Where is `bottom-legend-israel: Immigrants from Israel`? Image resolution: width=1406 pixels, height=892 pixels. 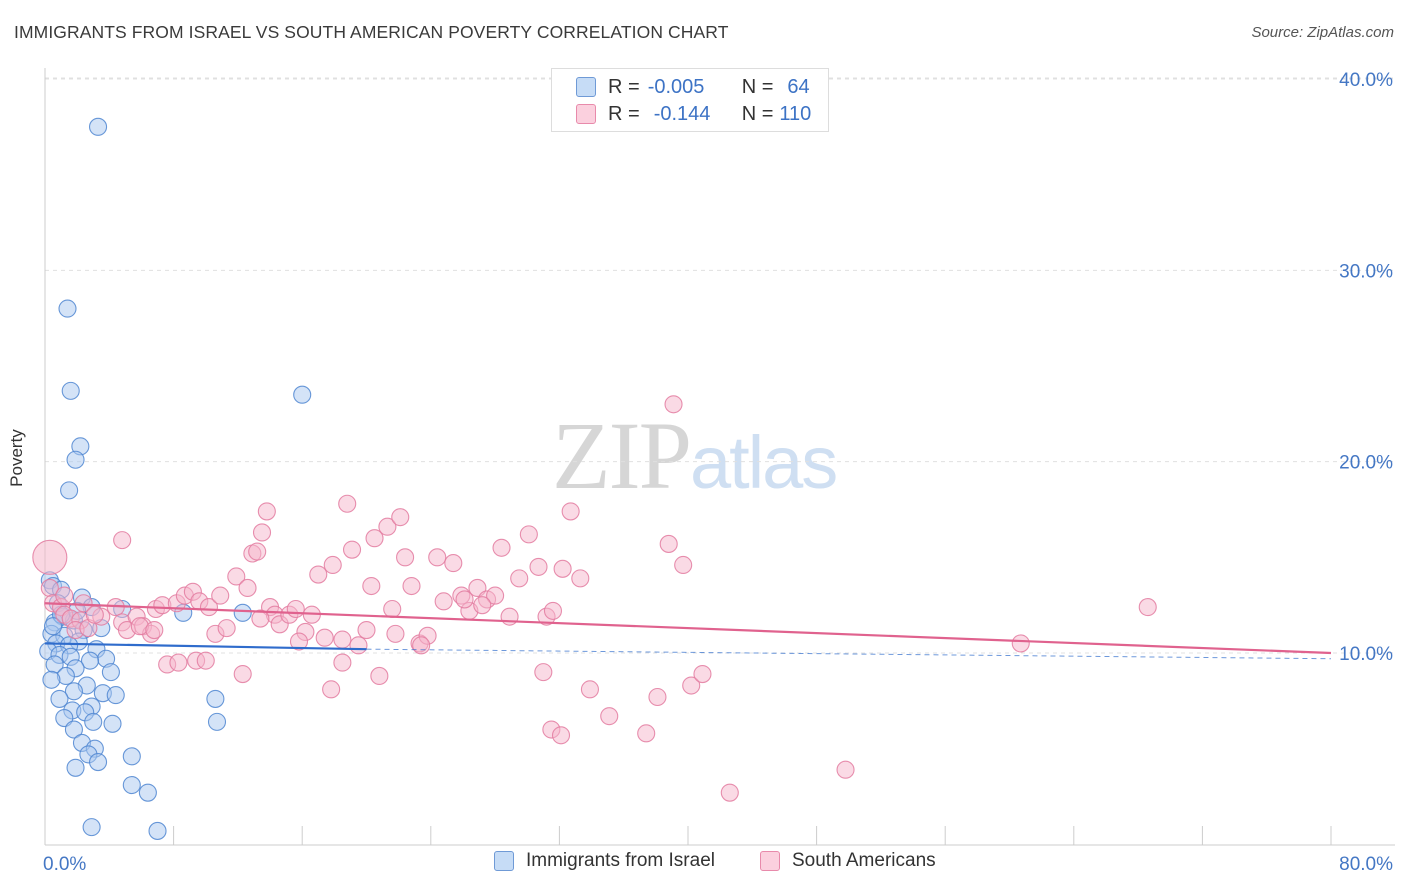
bottom-legend-israel: Immigrants from Israel is located at coordinates (604, 861).